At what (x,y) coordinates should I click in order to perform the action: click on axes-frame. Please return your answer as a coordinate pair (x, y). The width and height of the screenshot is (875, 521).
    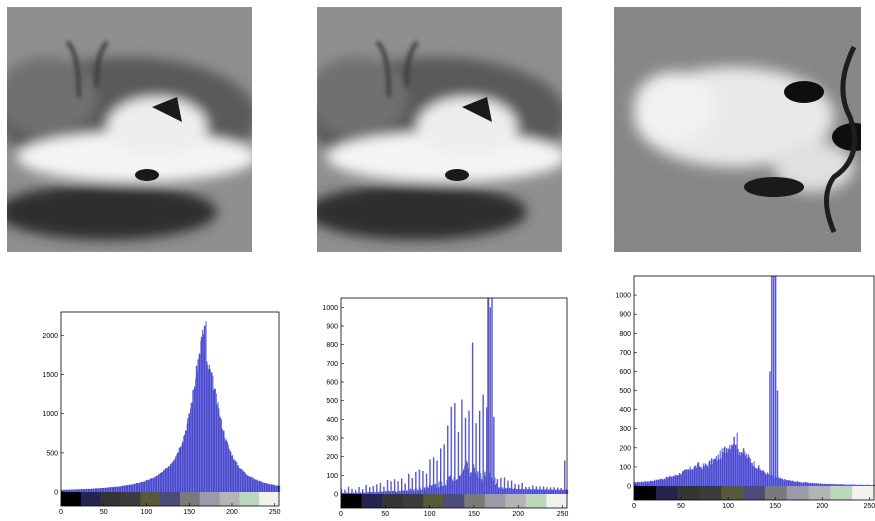
    Looking at the image, I should click on (454, 403).